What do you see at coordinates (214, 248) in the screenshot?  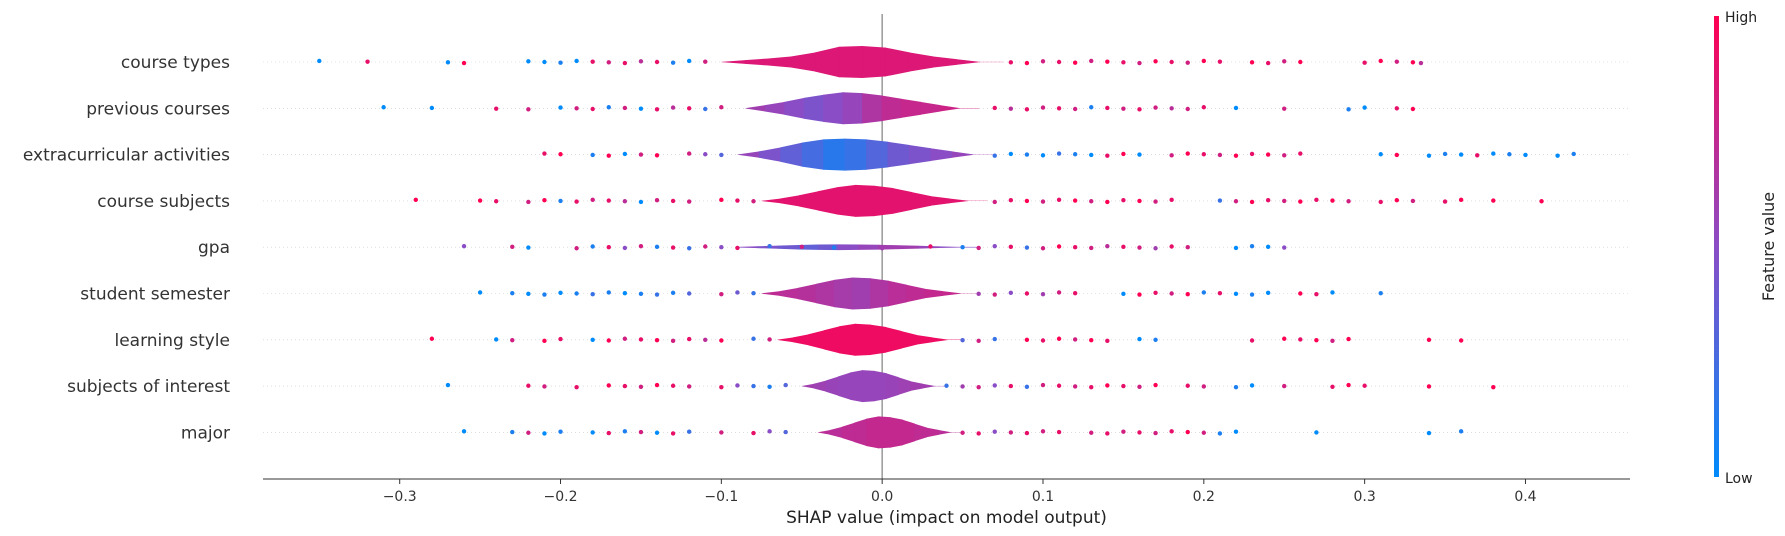 I see `feature-label: gpa` at bounding box center [214, 248].